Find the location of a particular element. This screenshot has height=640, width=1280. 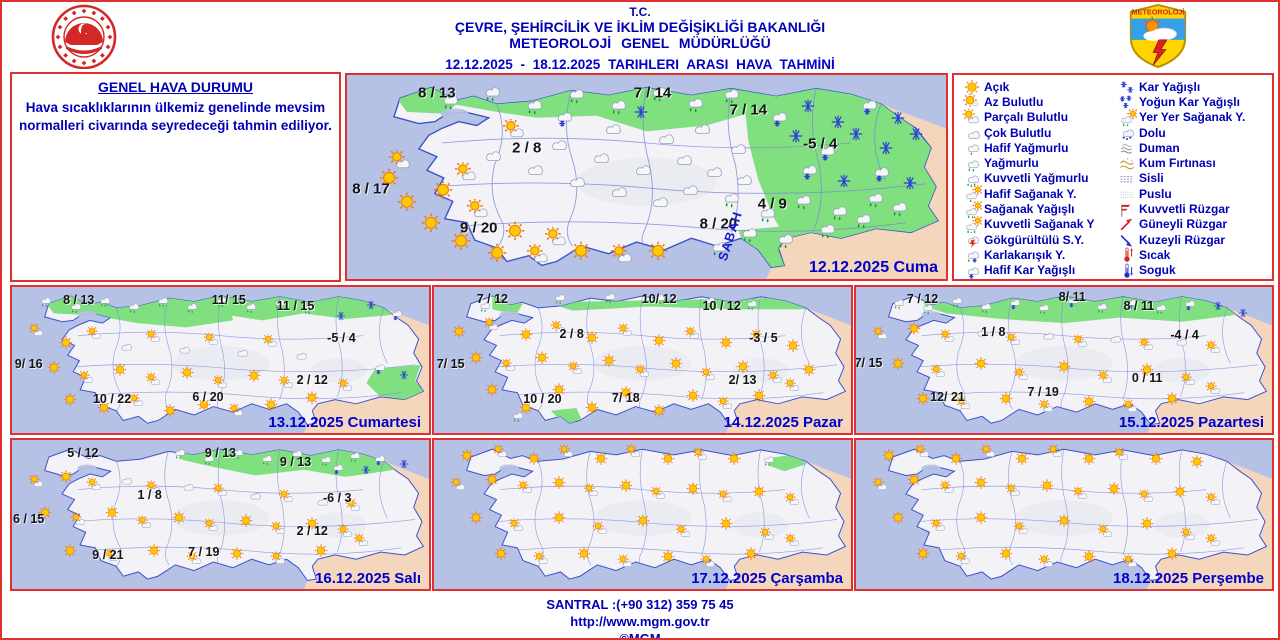

shower-icon is located at coordinates (972, 209).